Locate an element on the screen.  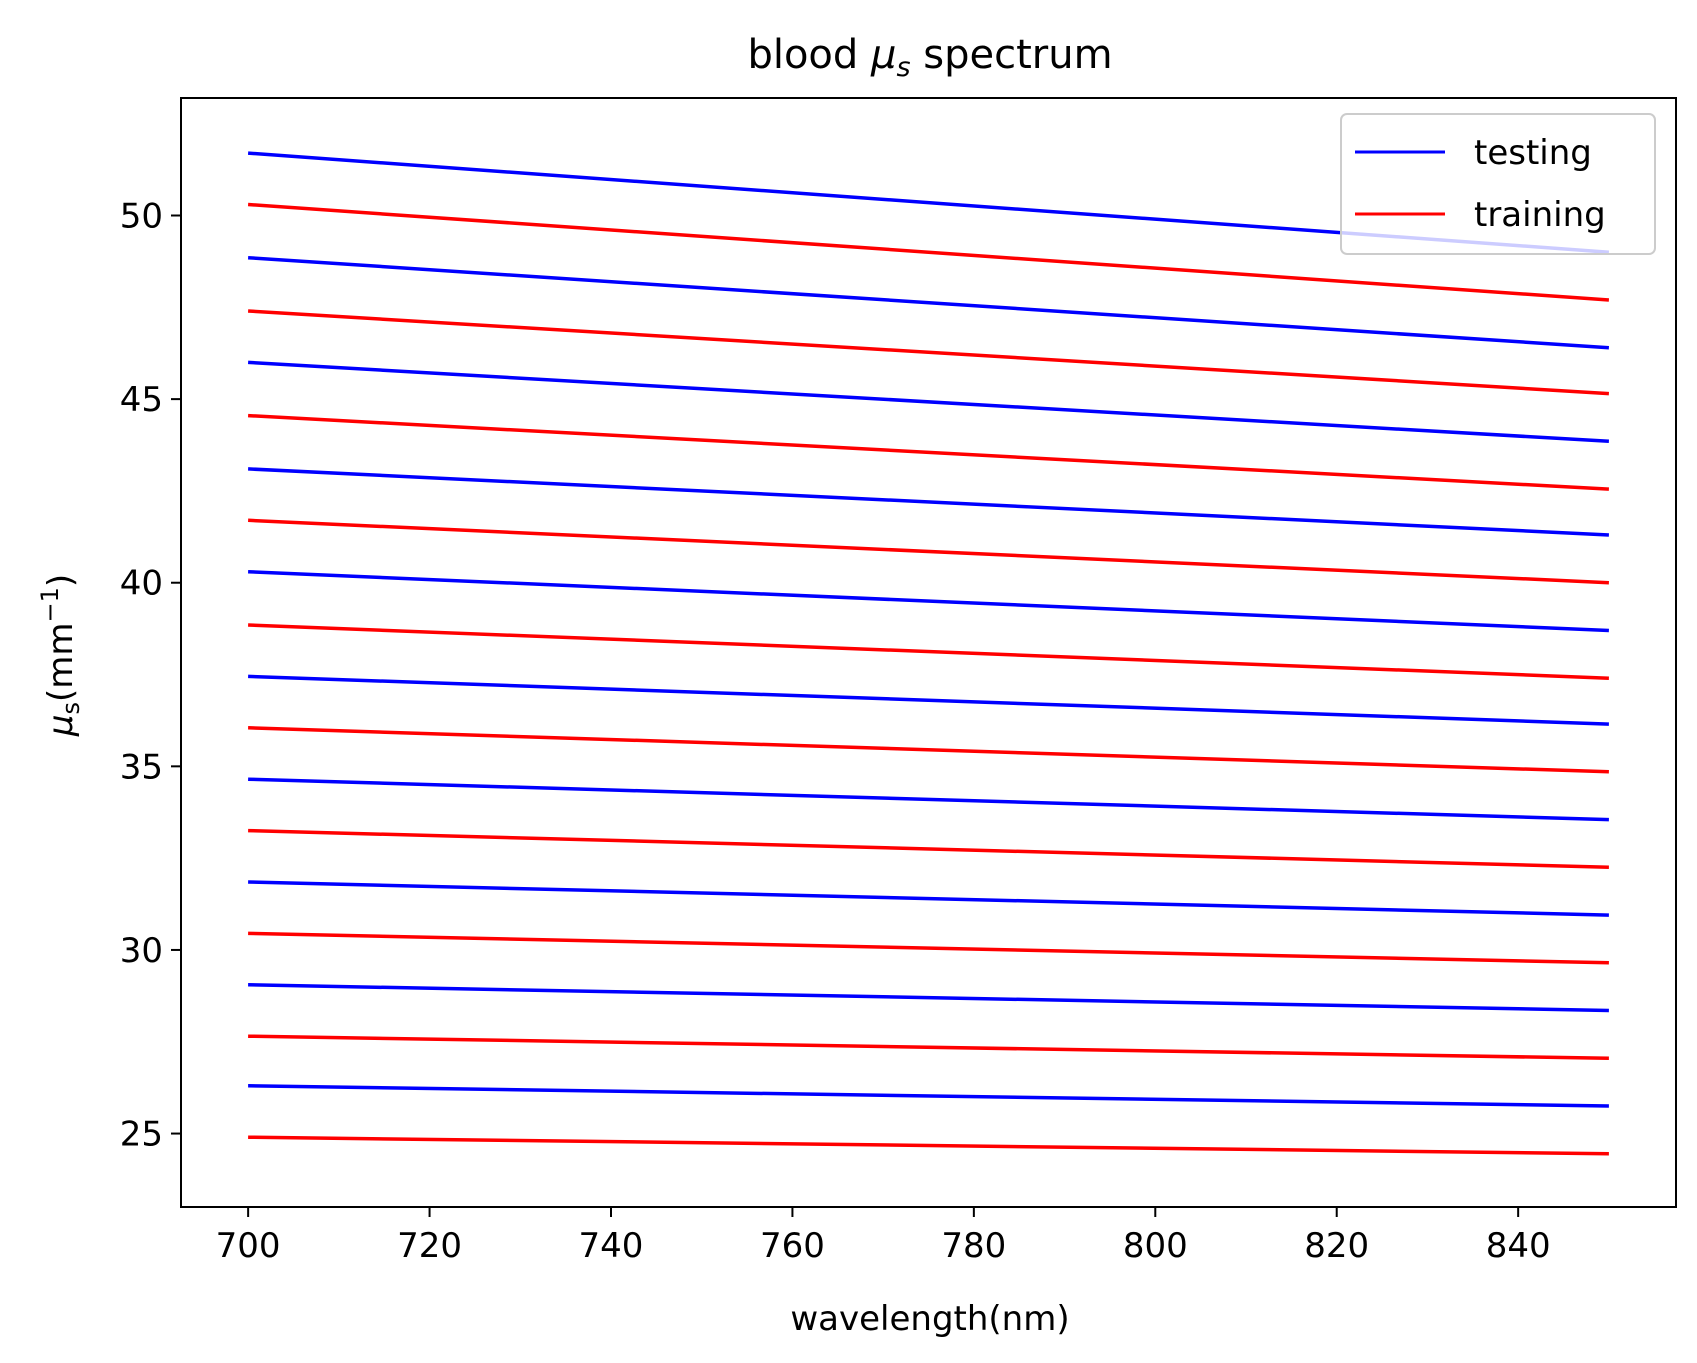
x-tick-label: 740 is located at coordinates (611, 1246).